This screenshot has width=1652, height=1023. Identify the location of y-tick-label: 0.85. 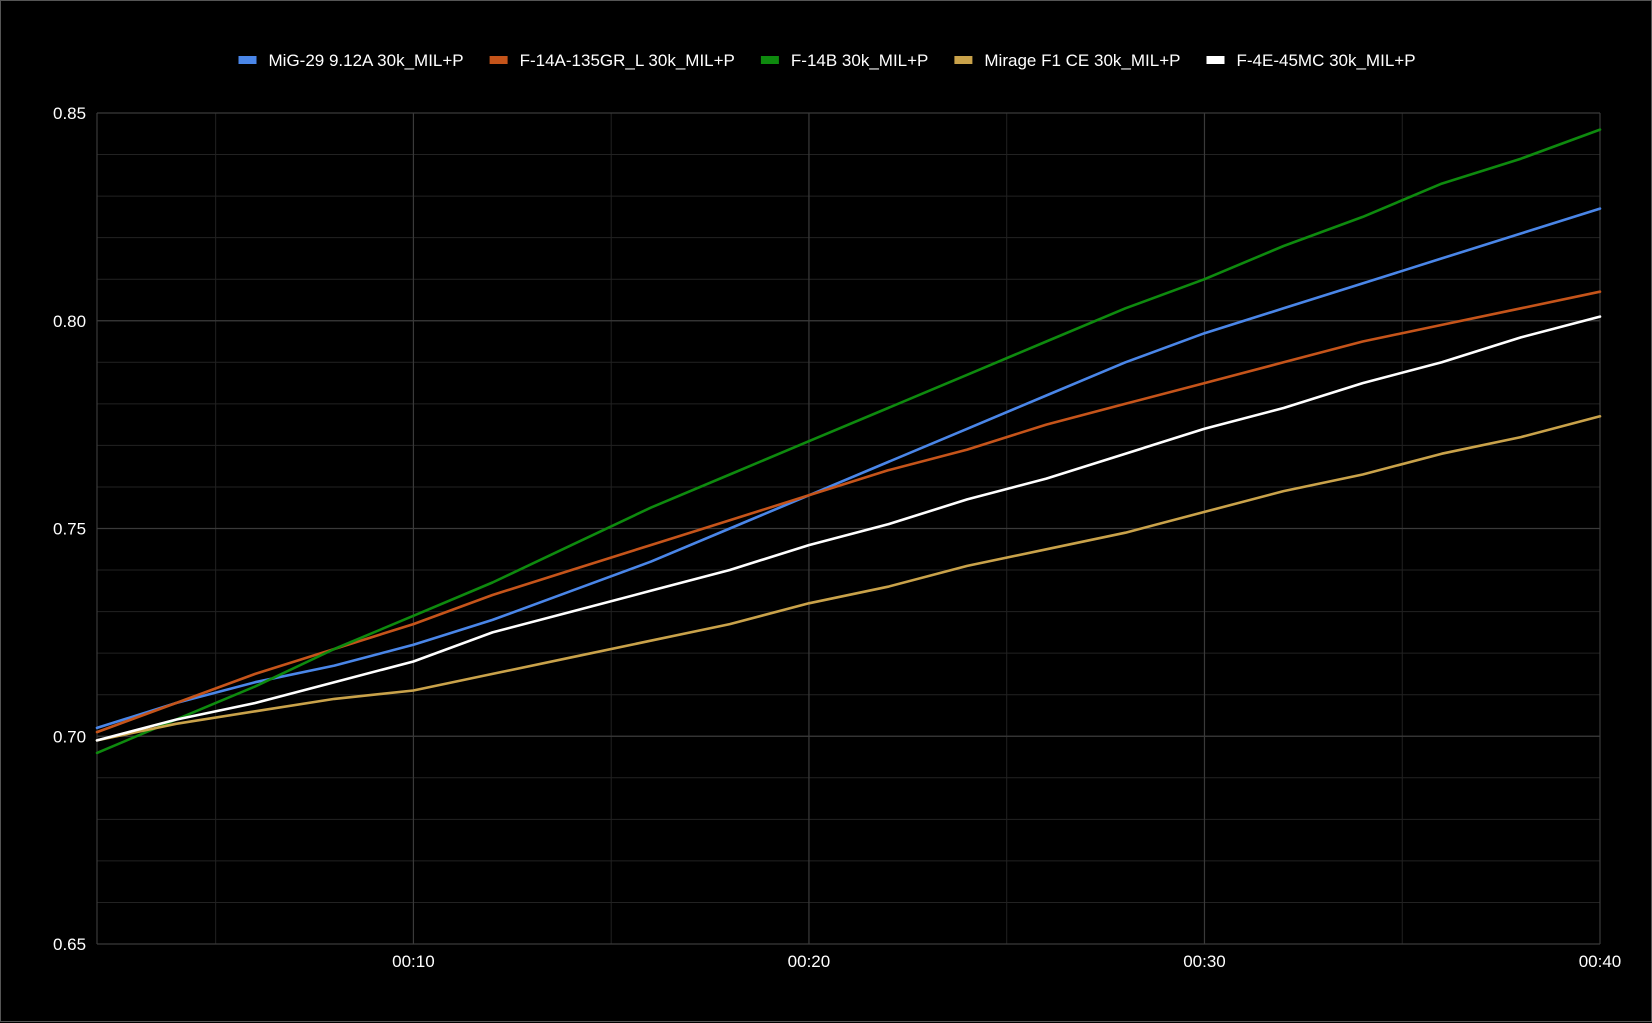
(69, 113).